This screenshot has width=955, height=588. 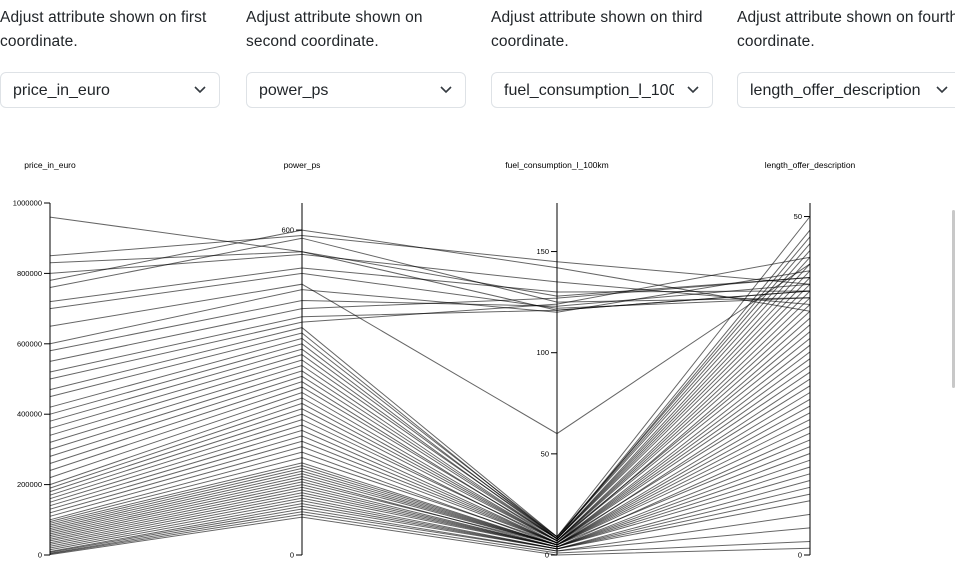 I want to click on attribute-select-1: price_in_euro, so click(x=110, y=90).